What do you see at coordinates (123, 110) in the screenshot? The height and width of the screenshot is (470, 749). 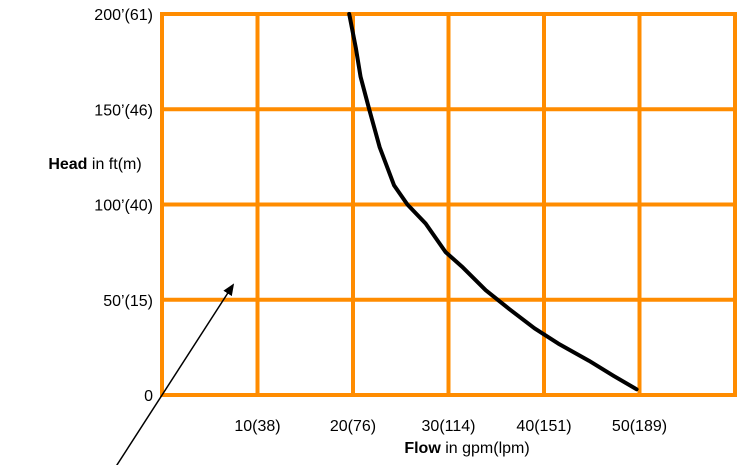 I see `y-tick-label: 150’(46)` at bounding box center [123, 110].